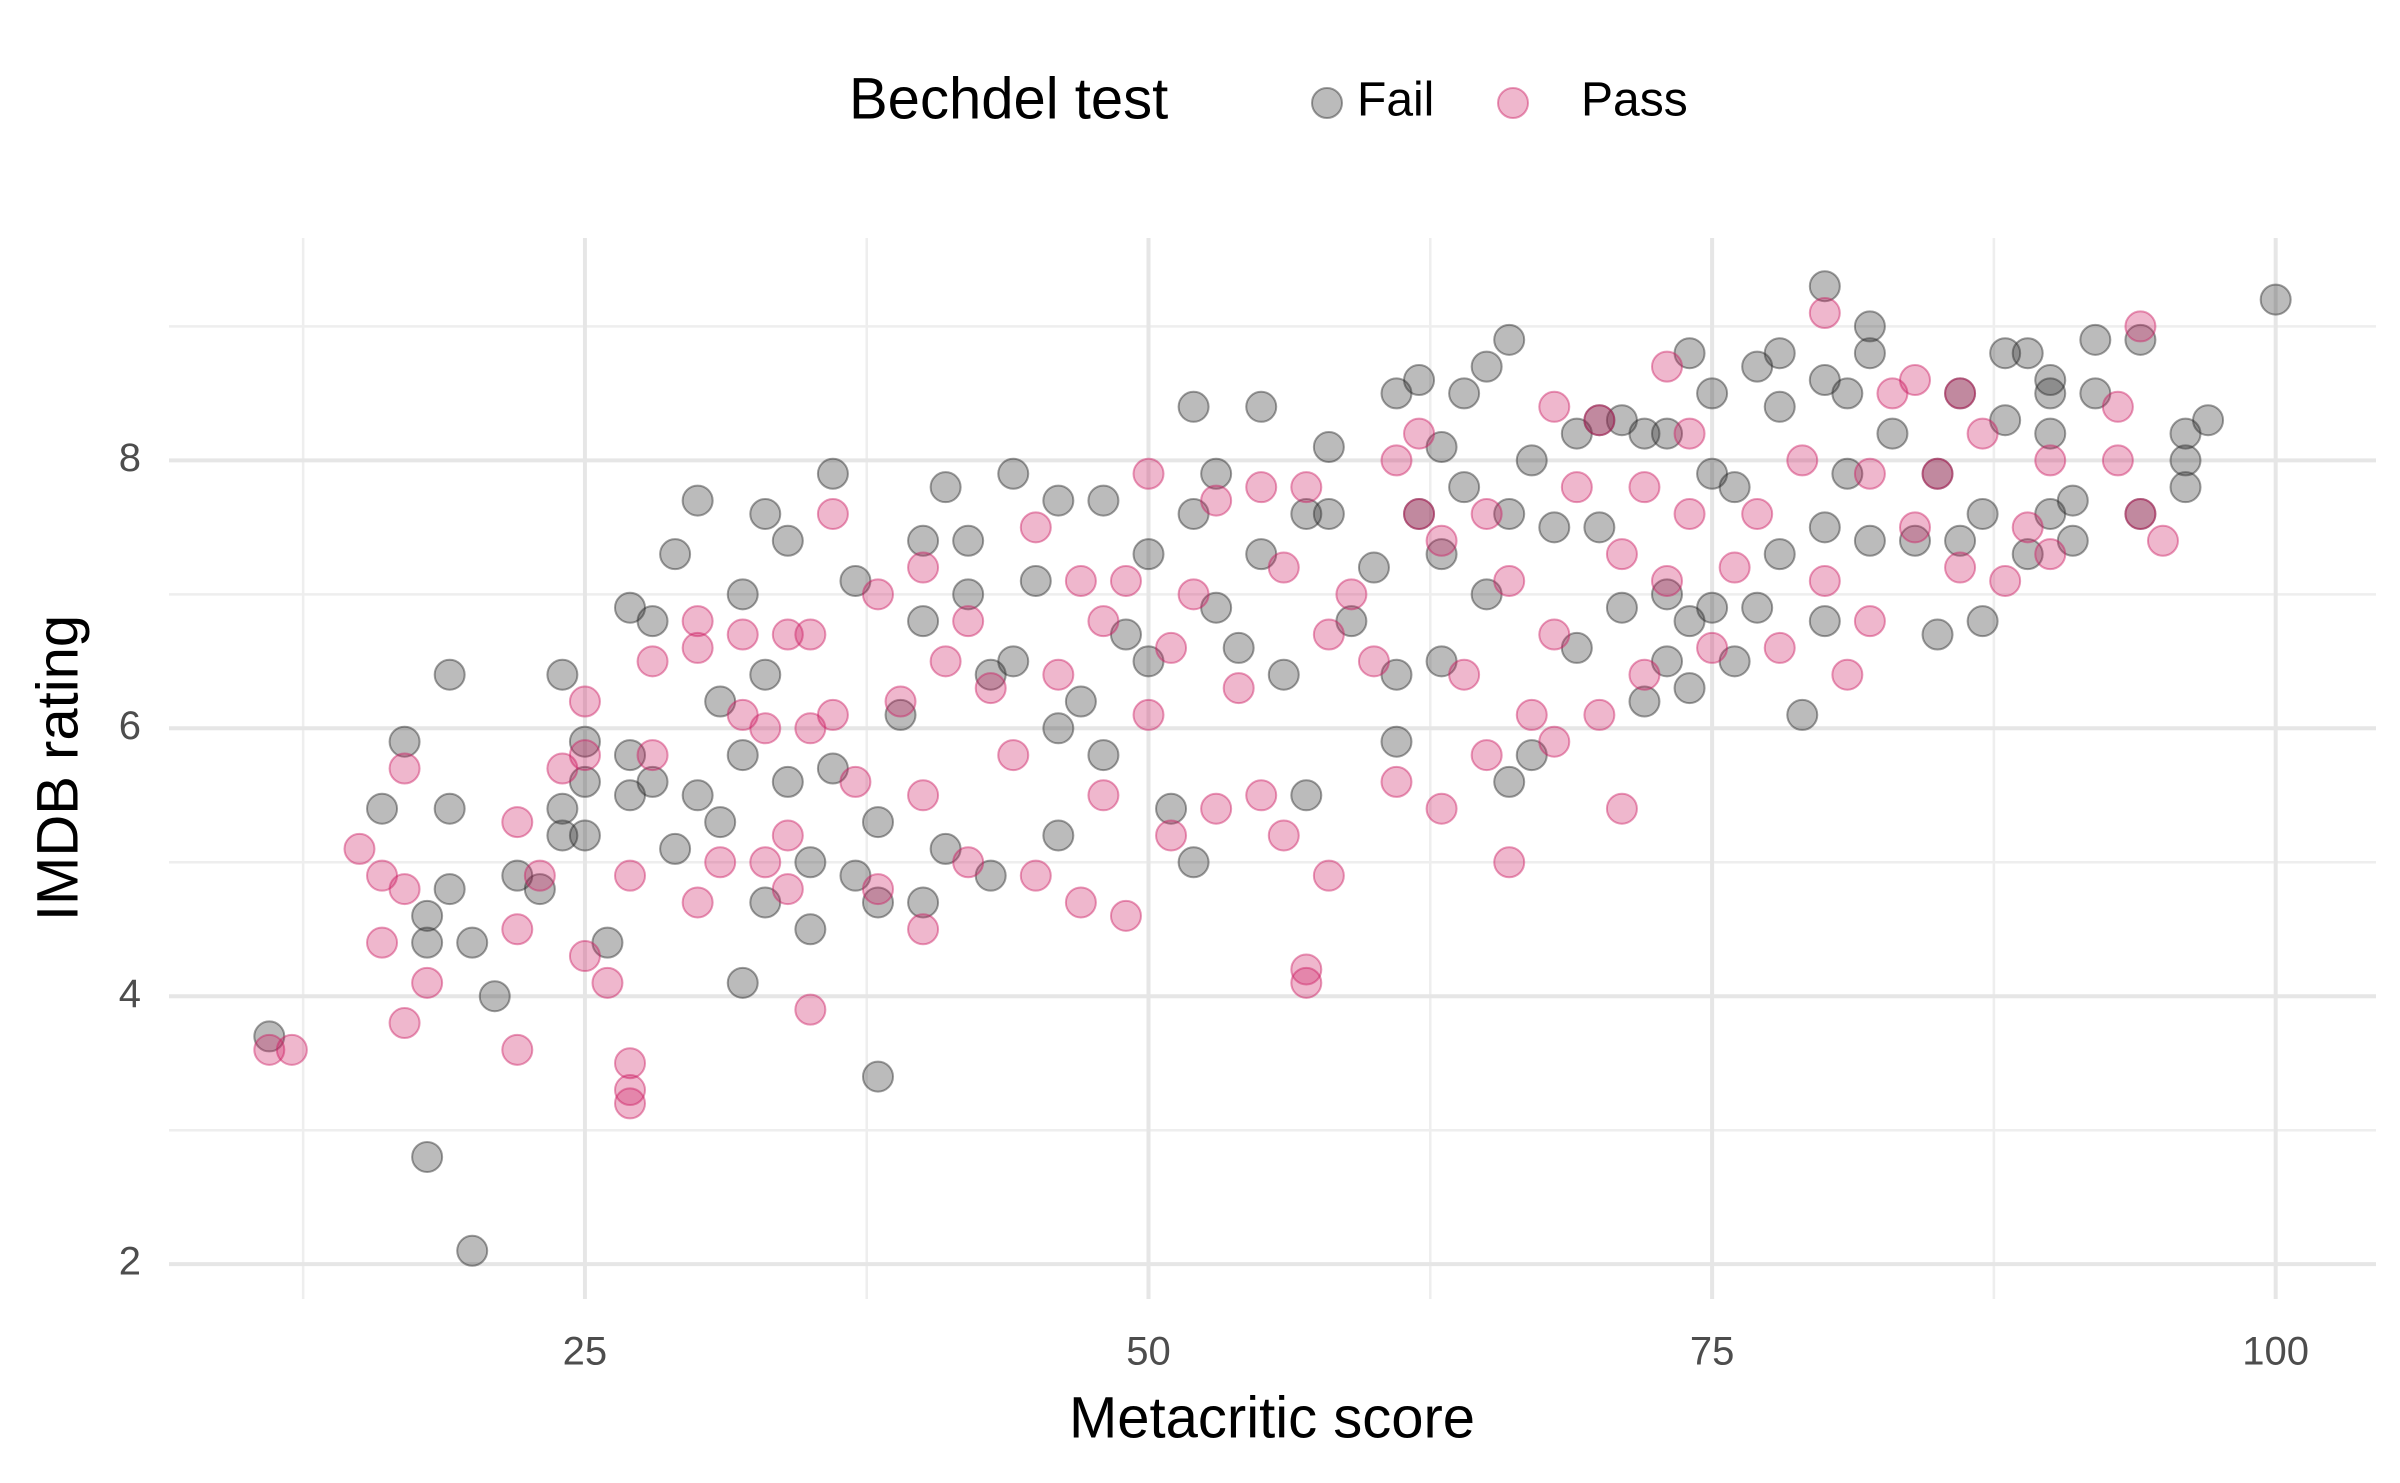 This screenshot has width=2400, height=1483. Describe the element at coordinates (1395, 100) in the screenshot. I see `legend-label: Fail` at that location.